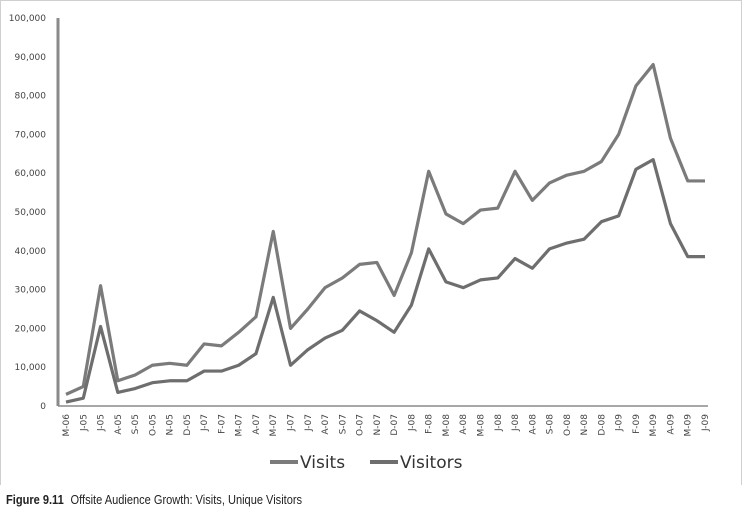 The height and width of the screenshot is (516, 742). I want to click on y-tick-label: 80,000, so click(31, 97).